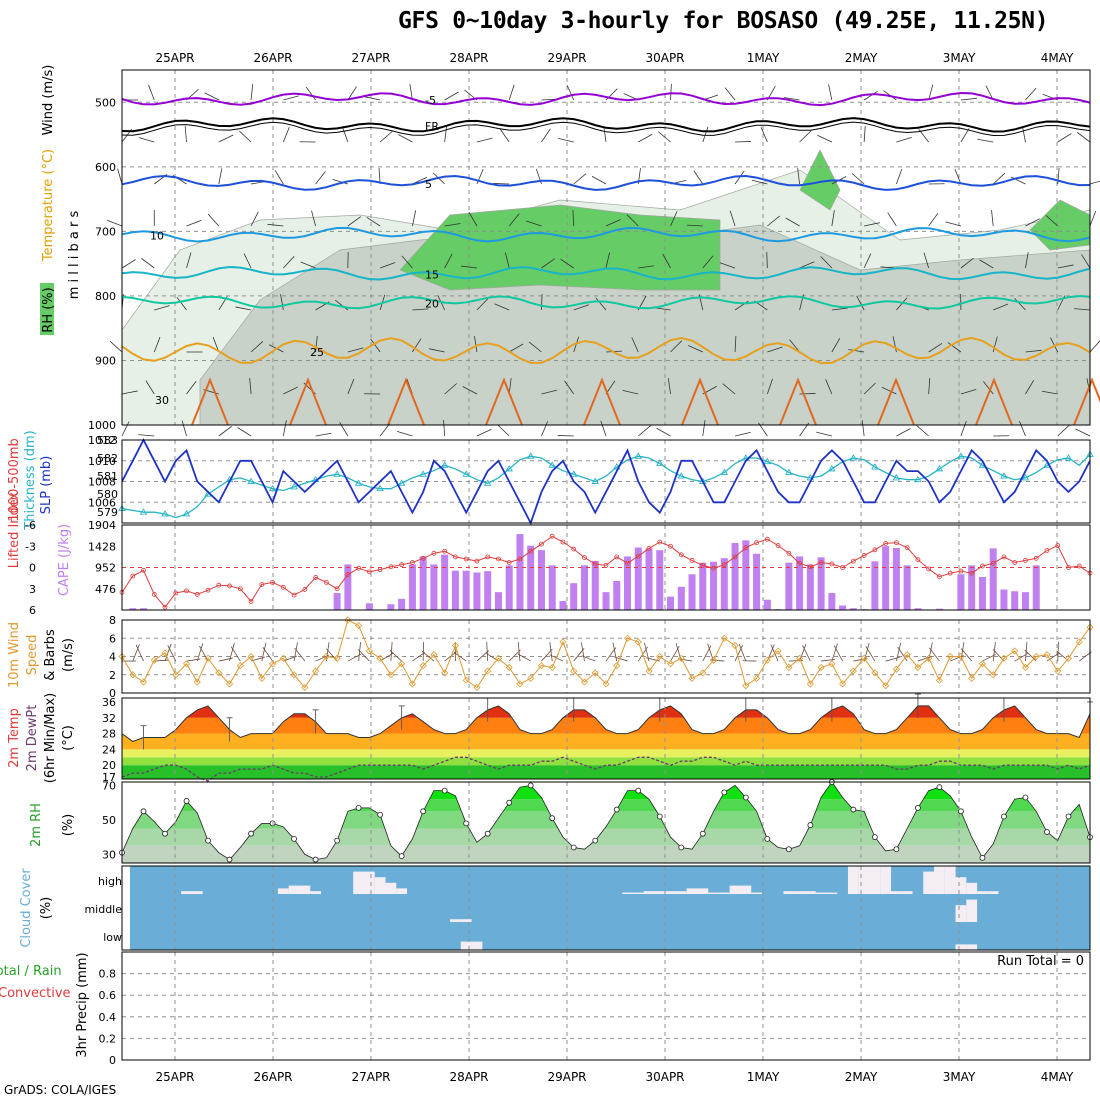 This screenshot has height=1100, width=1100. Describe the element at coordinates (112, 675) in the screenshot. I see `wind-tick-label: 2` at that location.